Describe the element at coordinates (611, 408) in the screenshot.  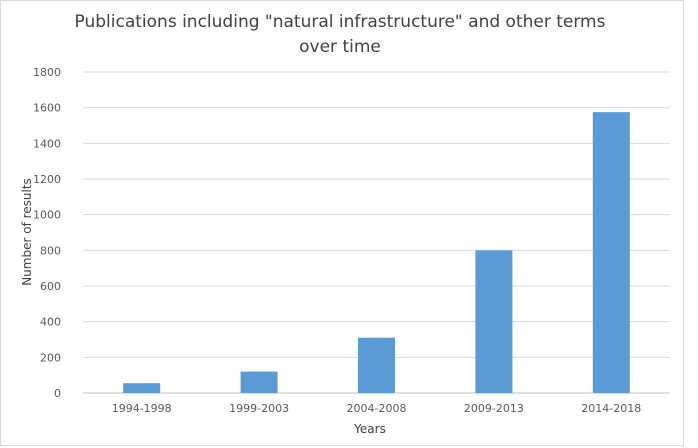
I see `x-tick-label: 2014-2018` at that location.